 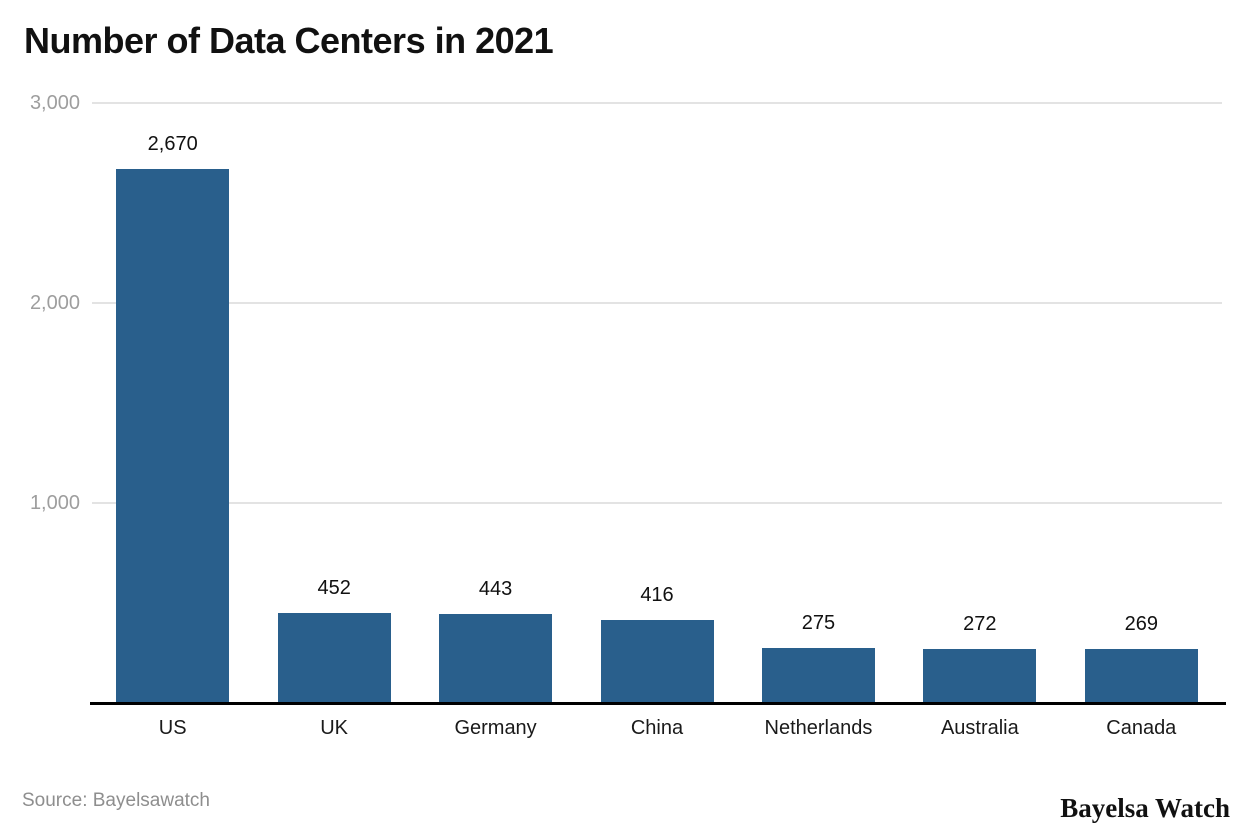 What do you see at coordinates (657, 728) in the screenshot?
I see `x-axis-label-China: China` at bounding box center [657, 728].